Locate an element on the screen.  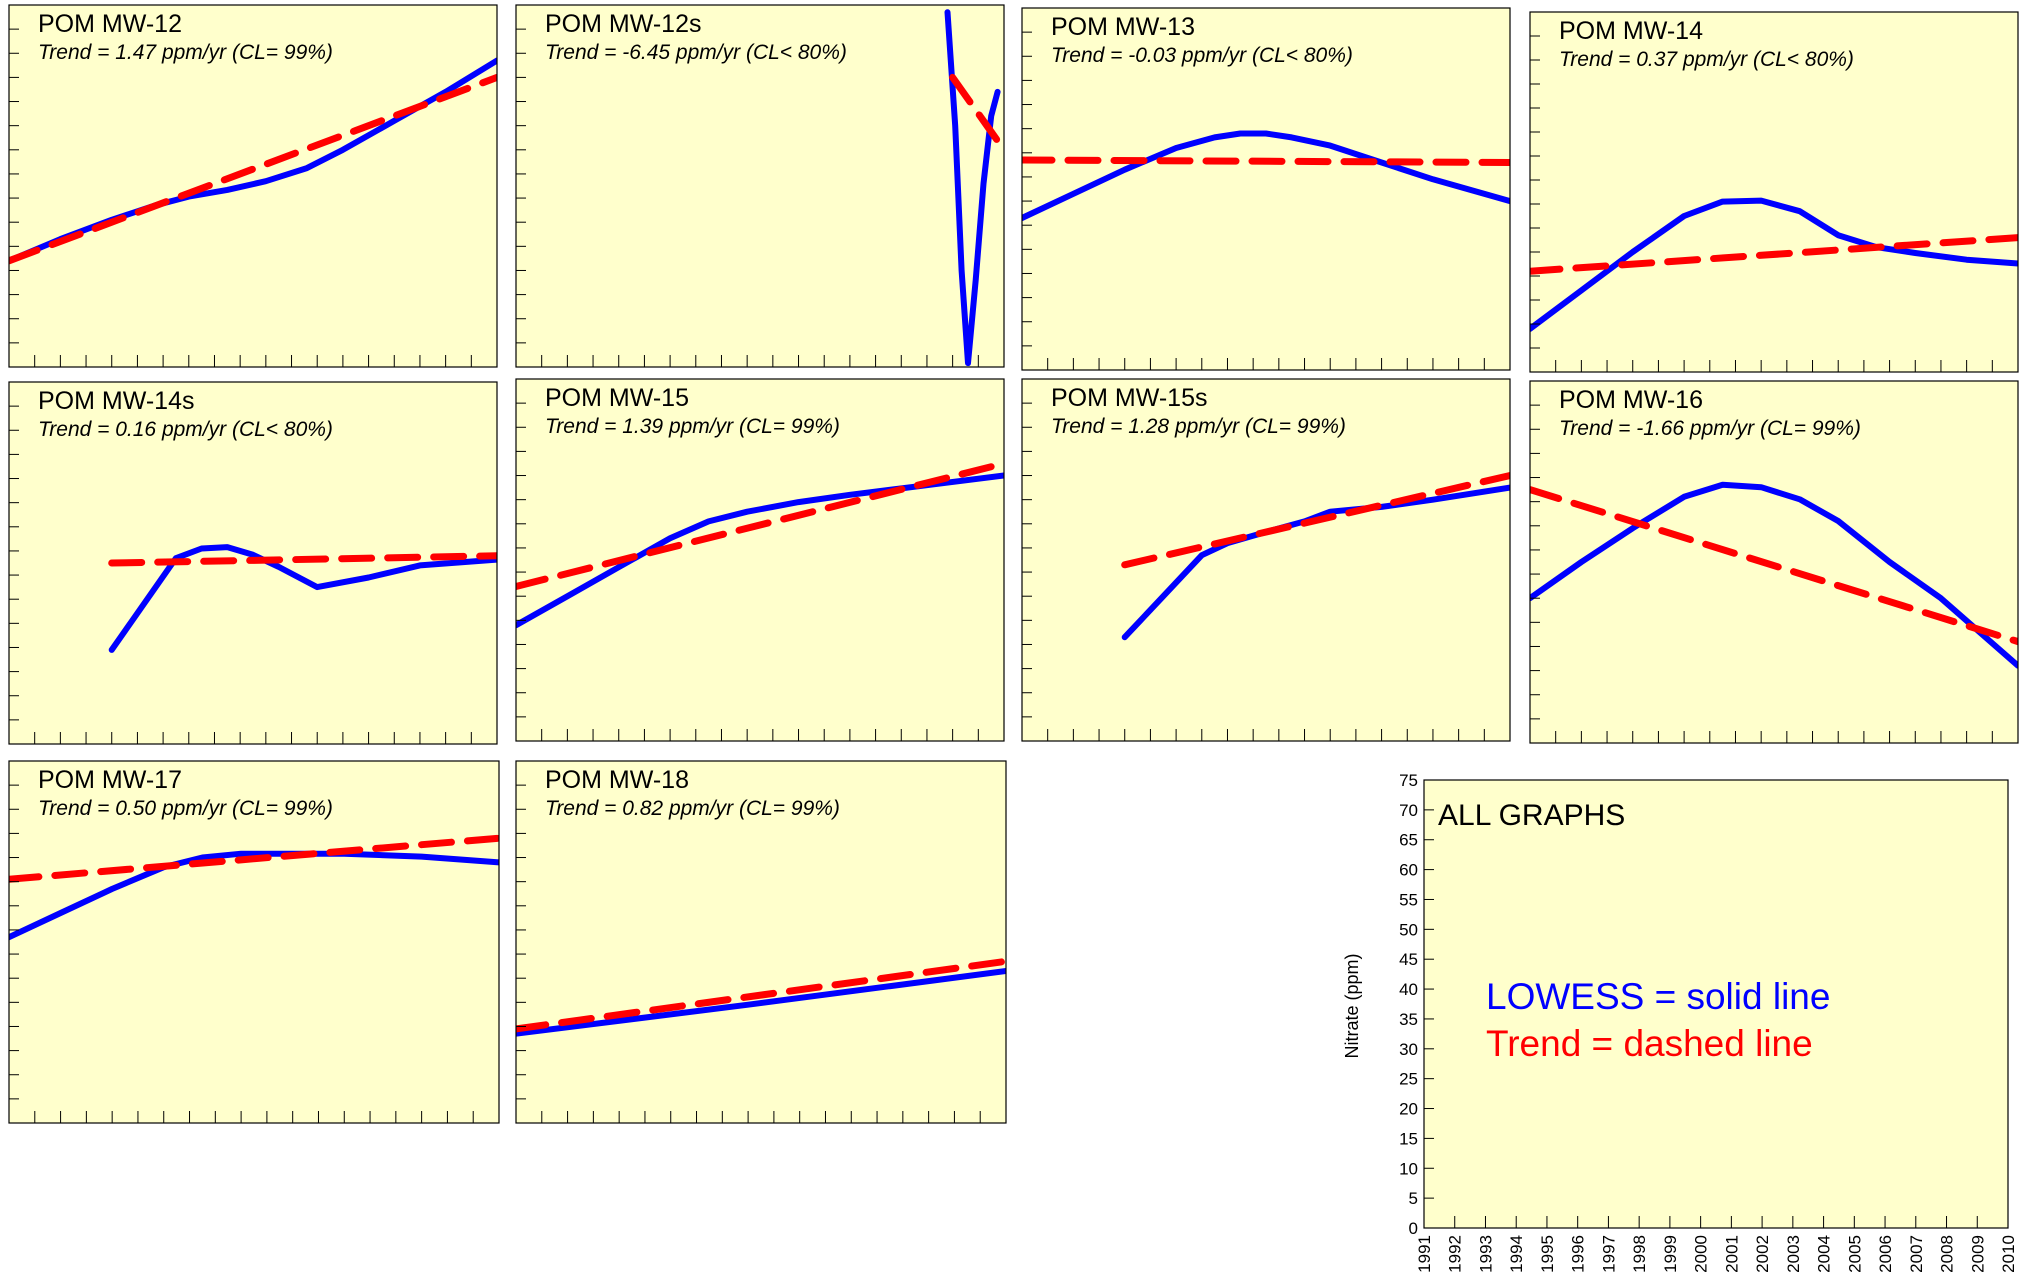
key-y-tick-label: 40 is located at coordinates (1408, 989).